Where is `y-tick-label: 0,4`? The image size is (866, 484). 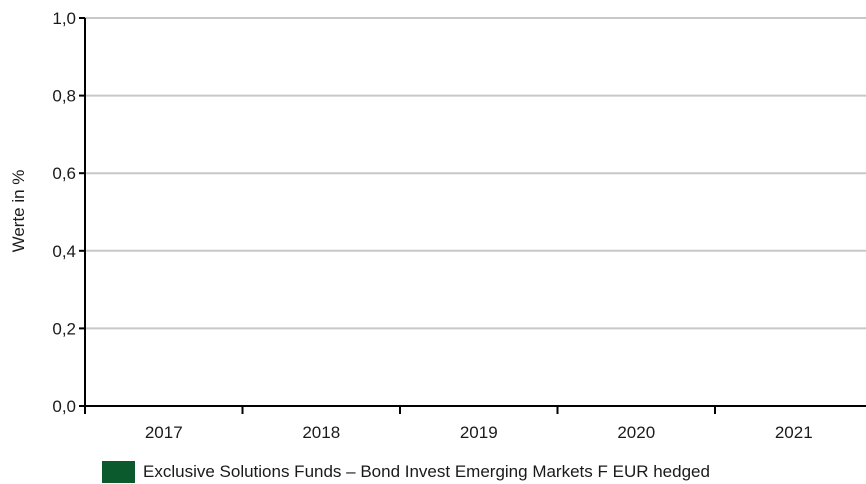 y-tick-label: 0,4 is located at coordinates (64, 251).